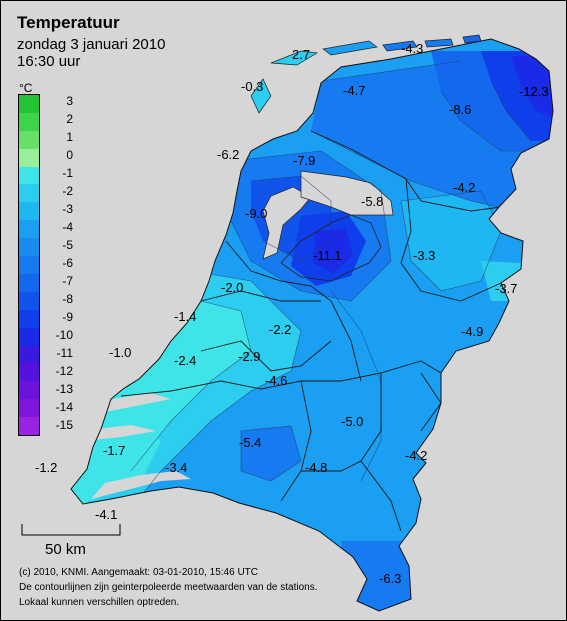 The image size is (567, 621). I want to click on temperature-value: -1.4, so click(185, 316).